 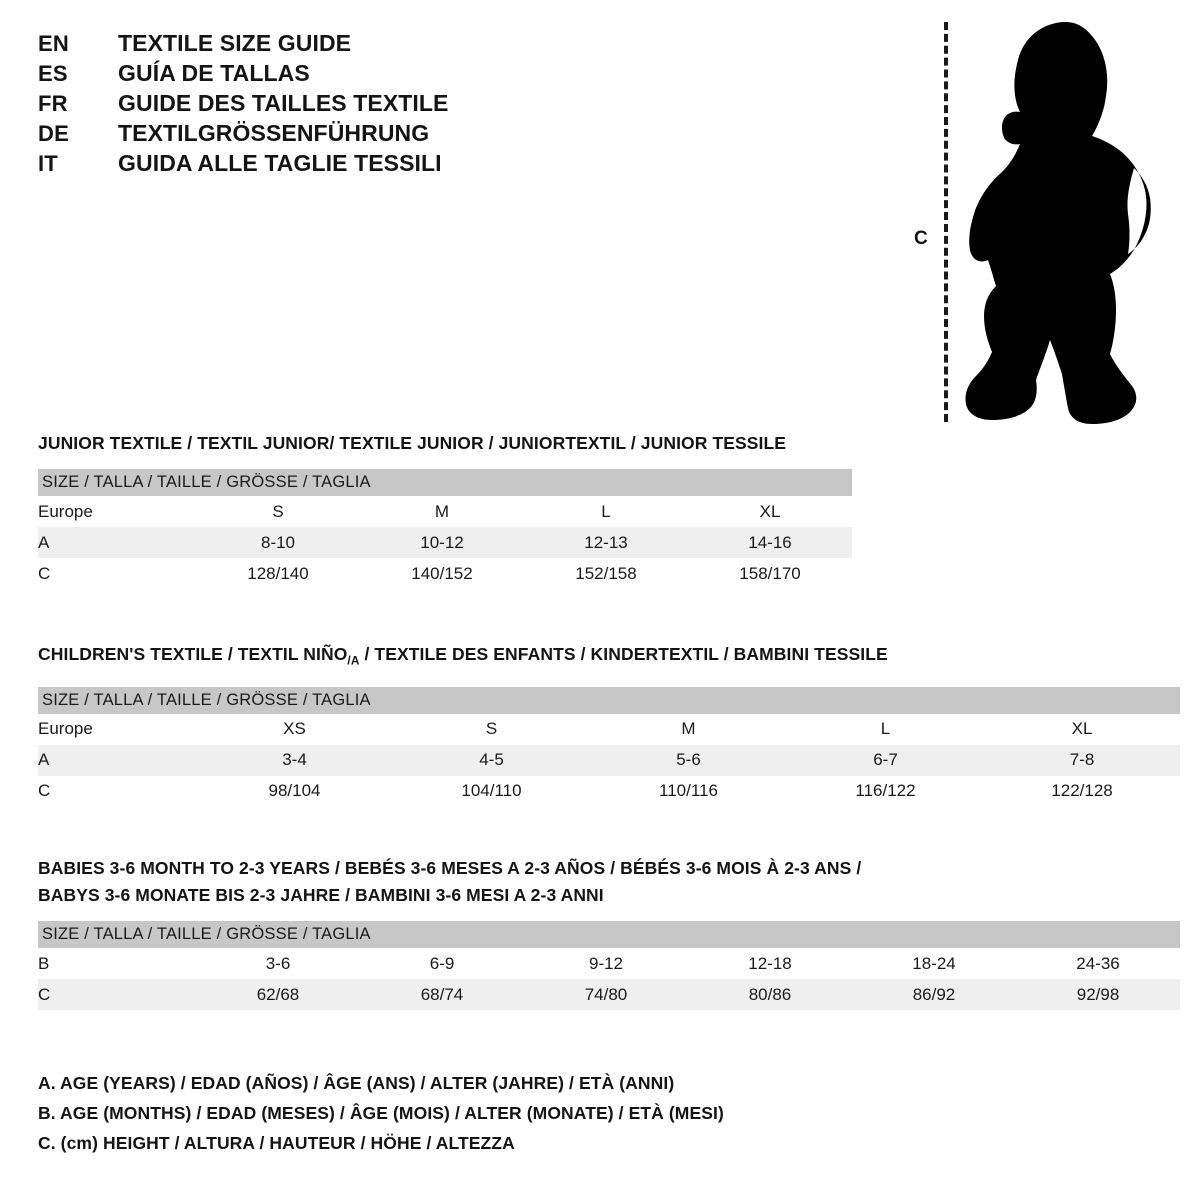 What do you see at coordinates (214, 73) in the screenshot?
I see `language-title: GUÍA DE TALLAS` at bounding box center [214, 73].